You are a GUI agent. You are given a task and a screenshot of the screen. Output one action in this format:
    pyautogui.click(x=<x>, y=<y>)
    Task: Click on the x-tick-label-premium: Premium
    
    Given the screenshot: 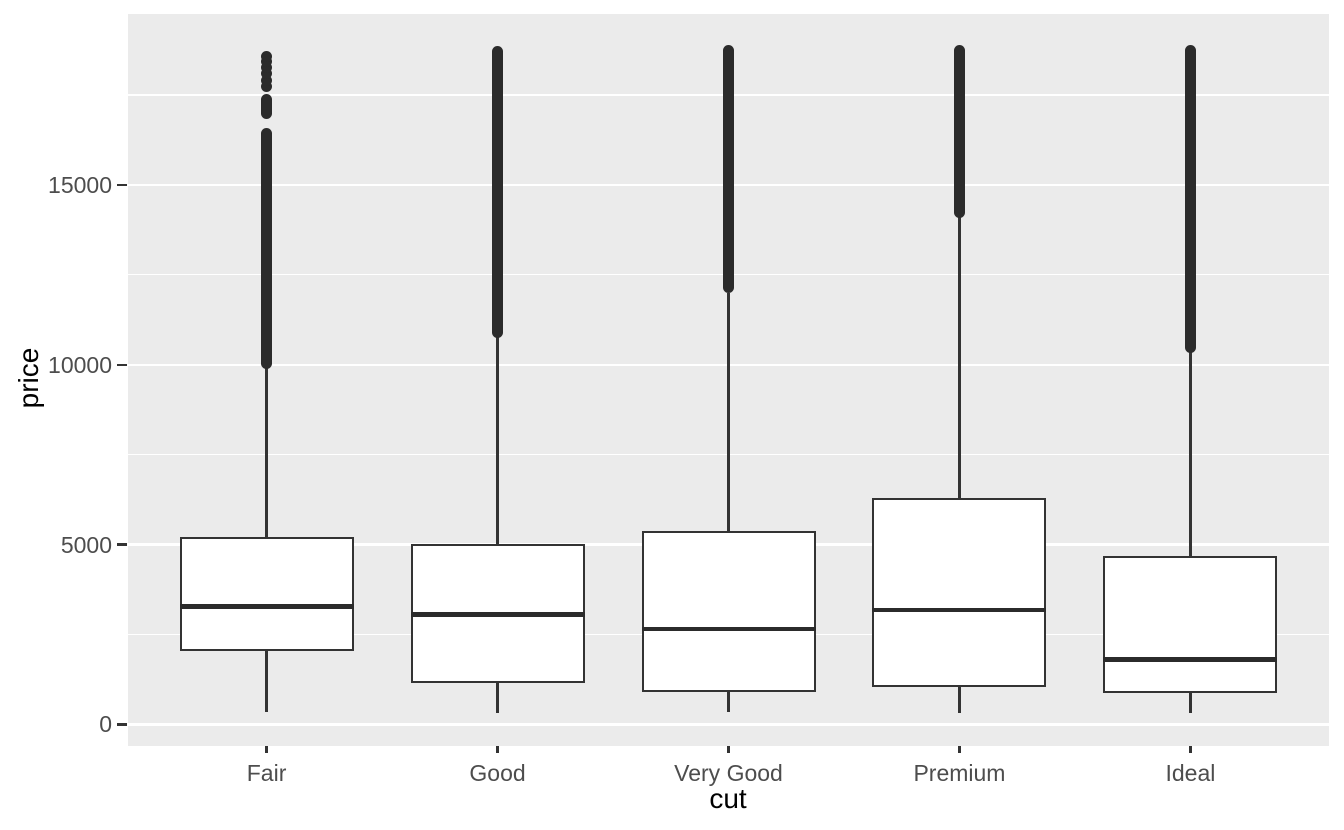 What is the action you would take?
    pyautogui.click(x=959, y=773)
    